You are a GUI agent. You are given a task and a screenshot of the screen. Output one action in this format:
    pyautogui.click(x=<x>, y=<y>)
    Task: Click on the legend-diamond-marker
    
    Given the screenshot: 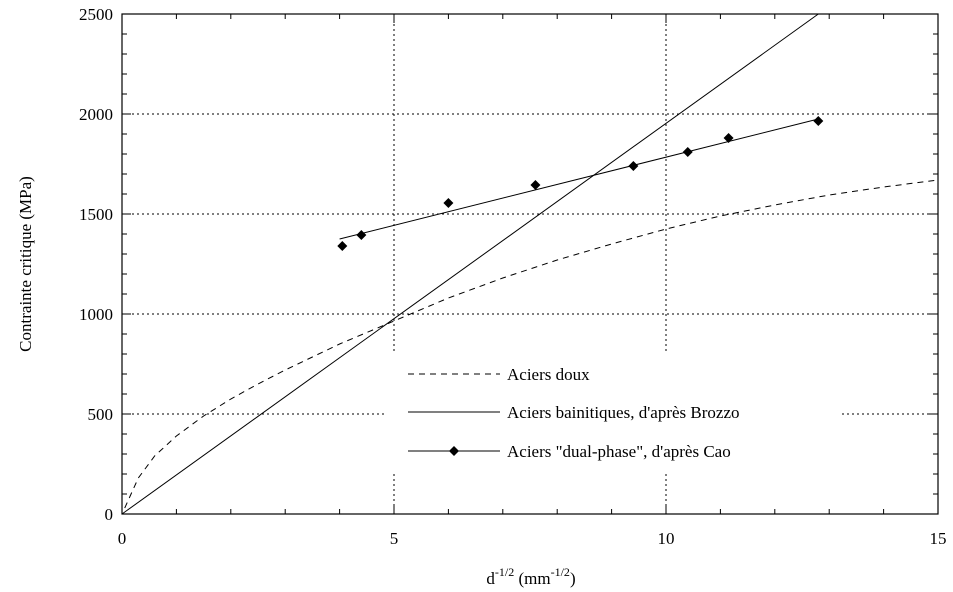 What is the action you would take?
    pyautogui.click(x=454, y=451)
    